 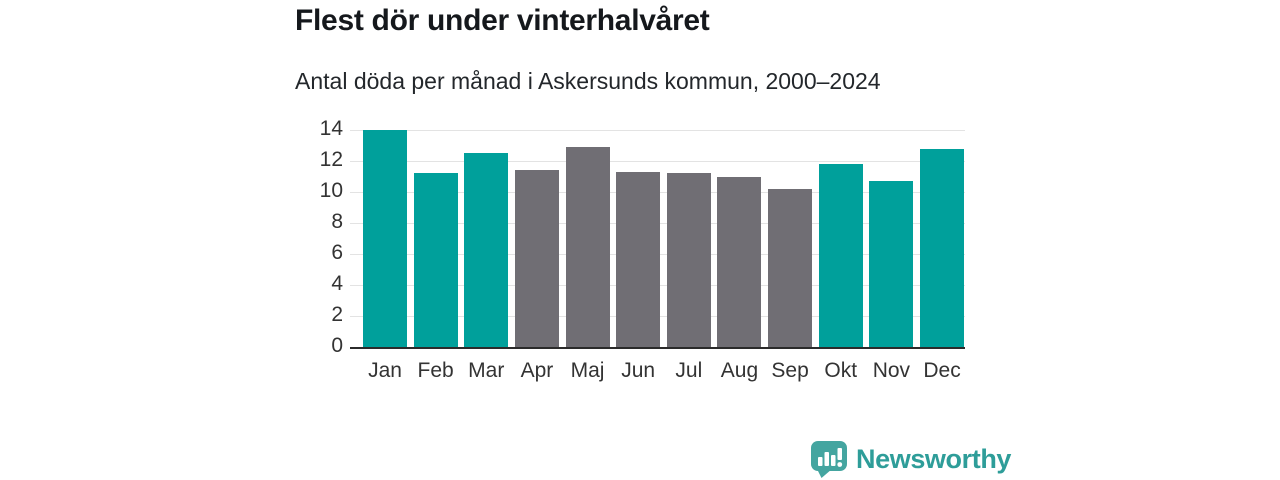 What do you see at coordinates (790, 267) in the screenshot?
I see `bar-sep` at bounding box center [790, 267].